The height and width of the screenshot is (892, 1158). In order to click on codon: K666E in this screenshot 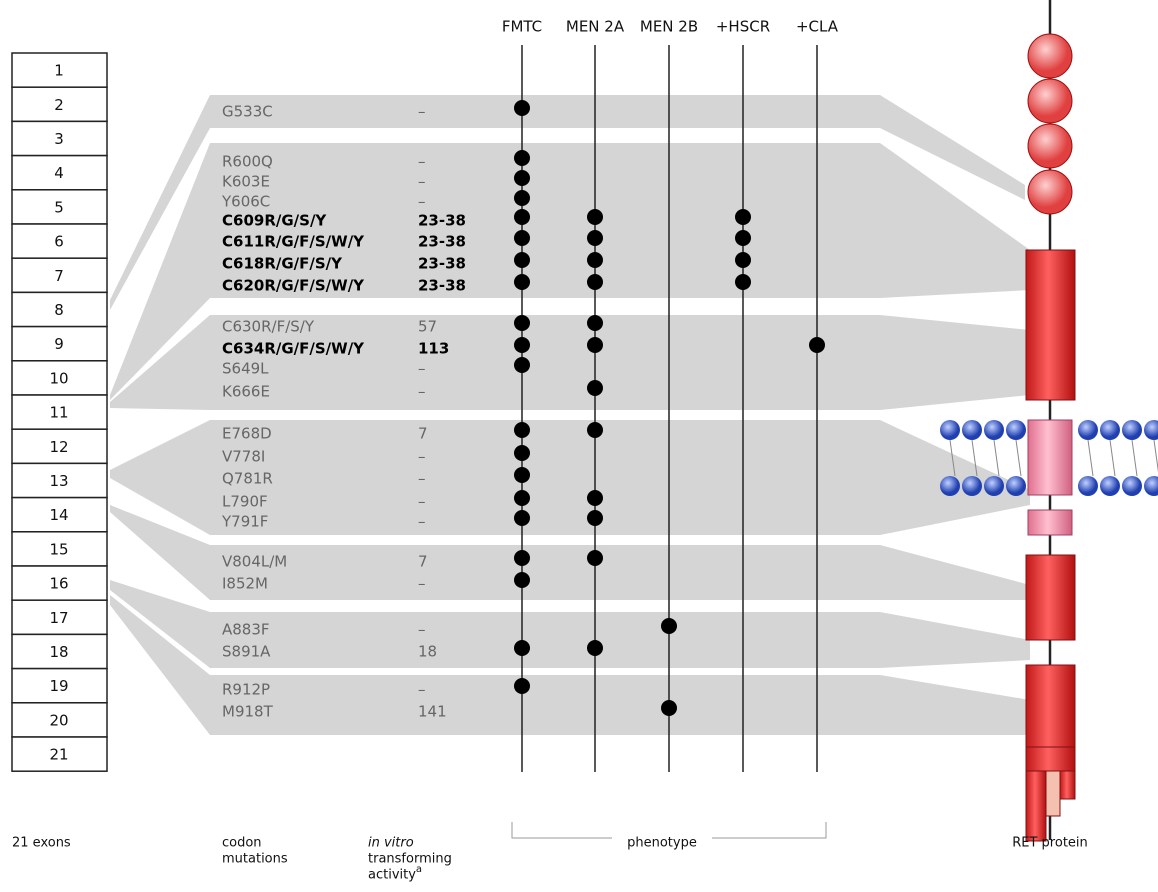, I will do `click(246, 392)`.